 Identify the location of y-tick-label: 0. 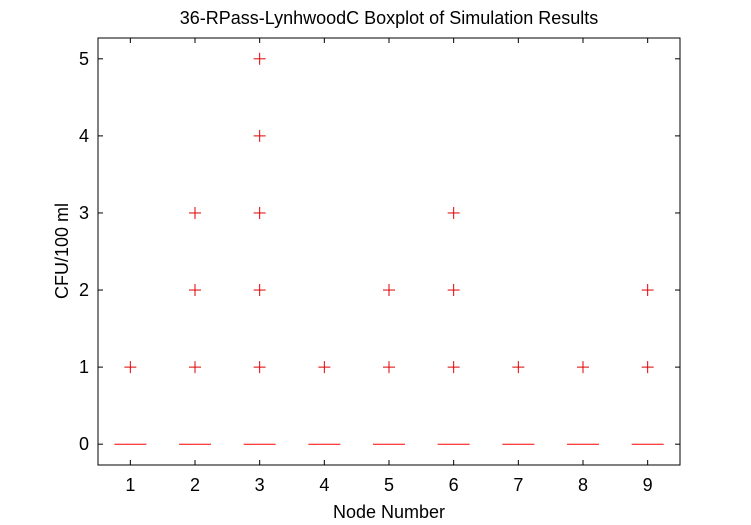
(84, 444).